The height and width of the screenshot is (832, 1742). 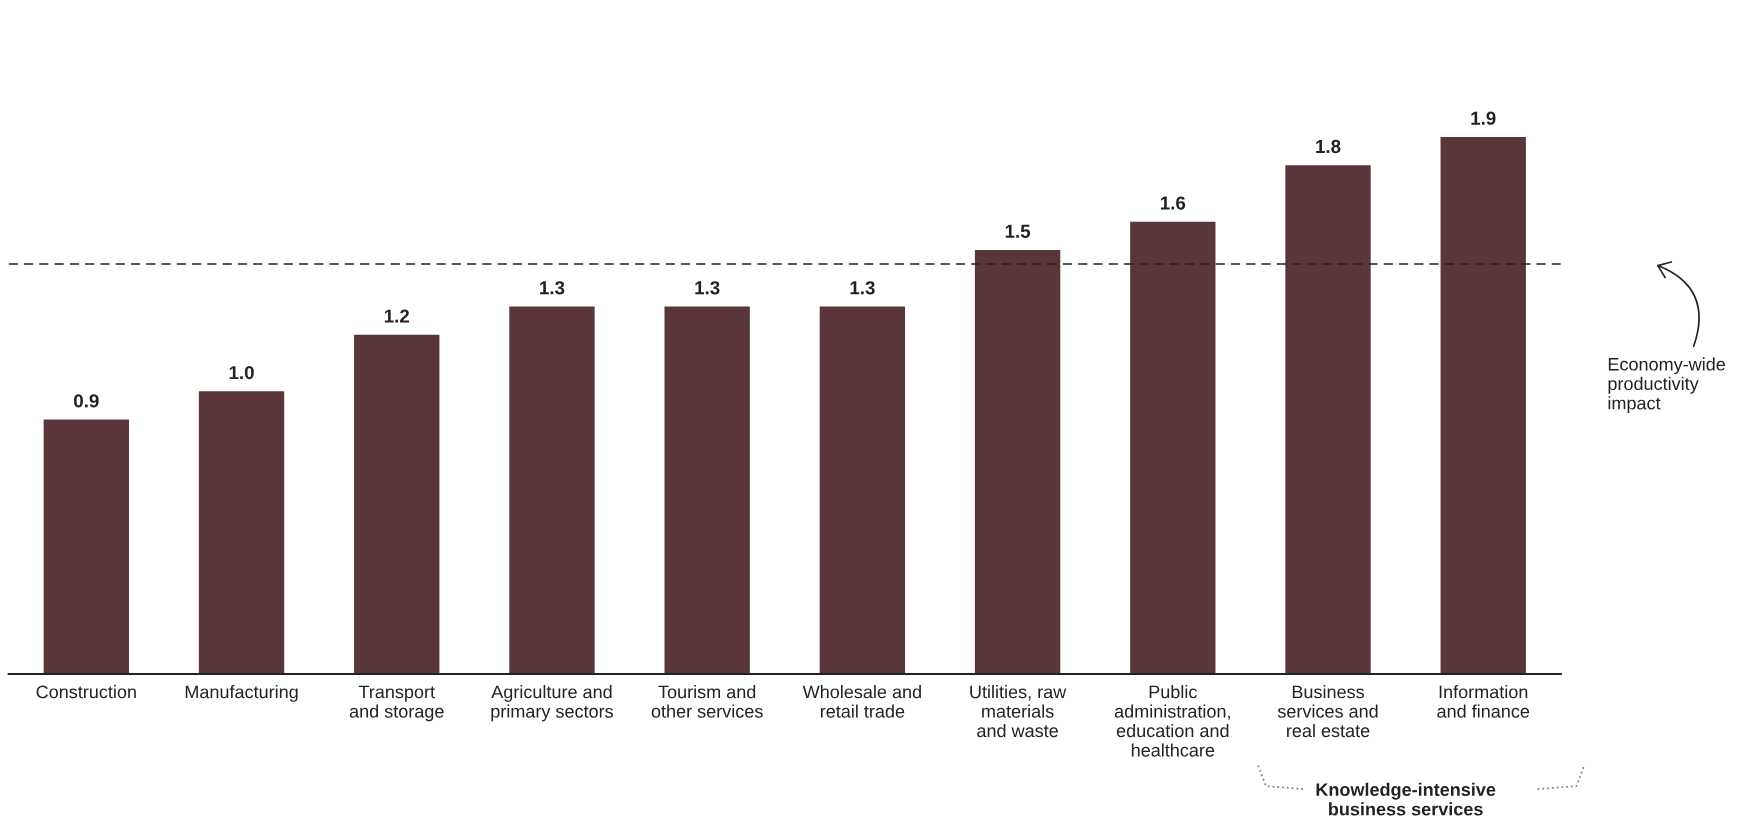 What do you see at coordinates (1666, 385) in the screenshot?
I see `ref-line-label: Economy-wide productivity impact` at bounding box center [1666, 385].